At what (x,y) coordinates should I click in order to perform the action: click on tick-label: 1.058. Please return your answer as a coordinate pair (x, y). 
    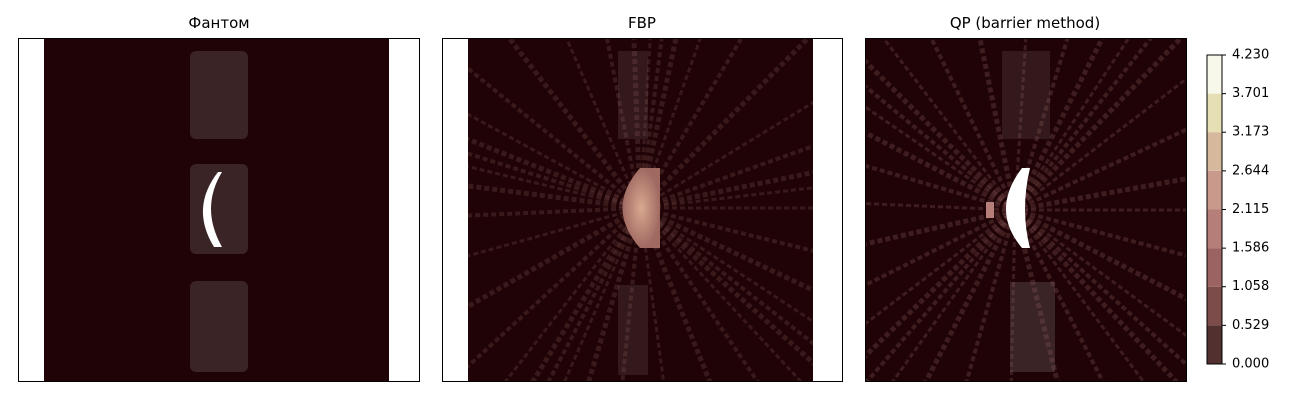
    Looking at the image, I should click on (1250, 286).